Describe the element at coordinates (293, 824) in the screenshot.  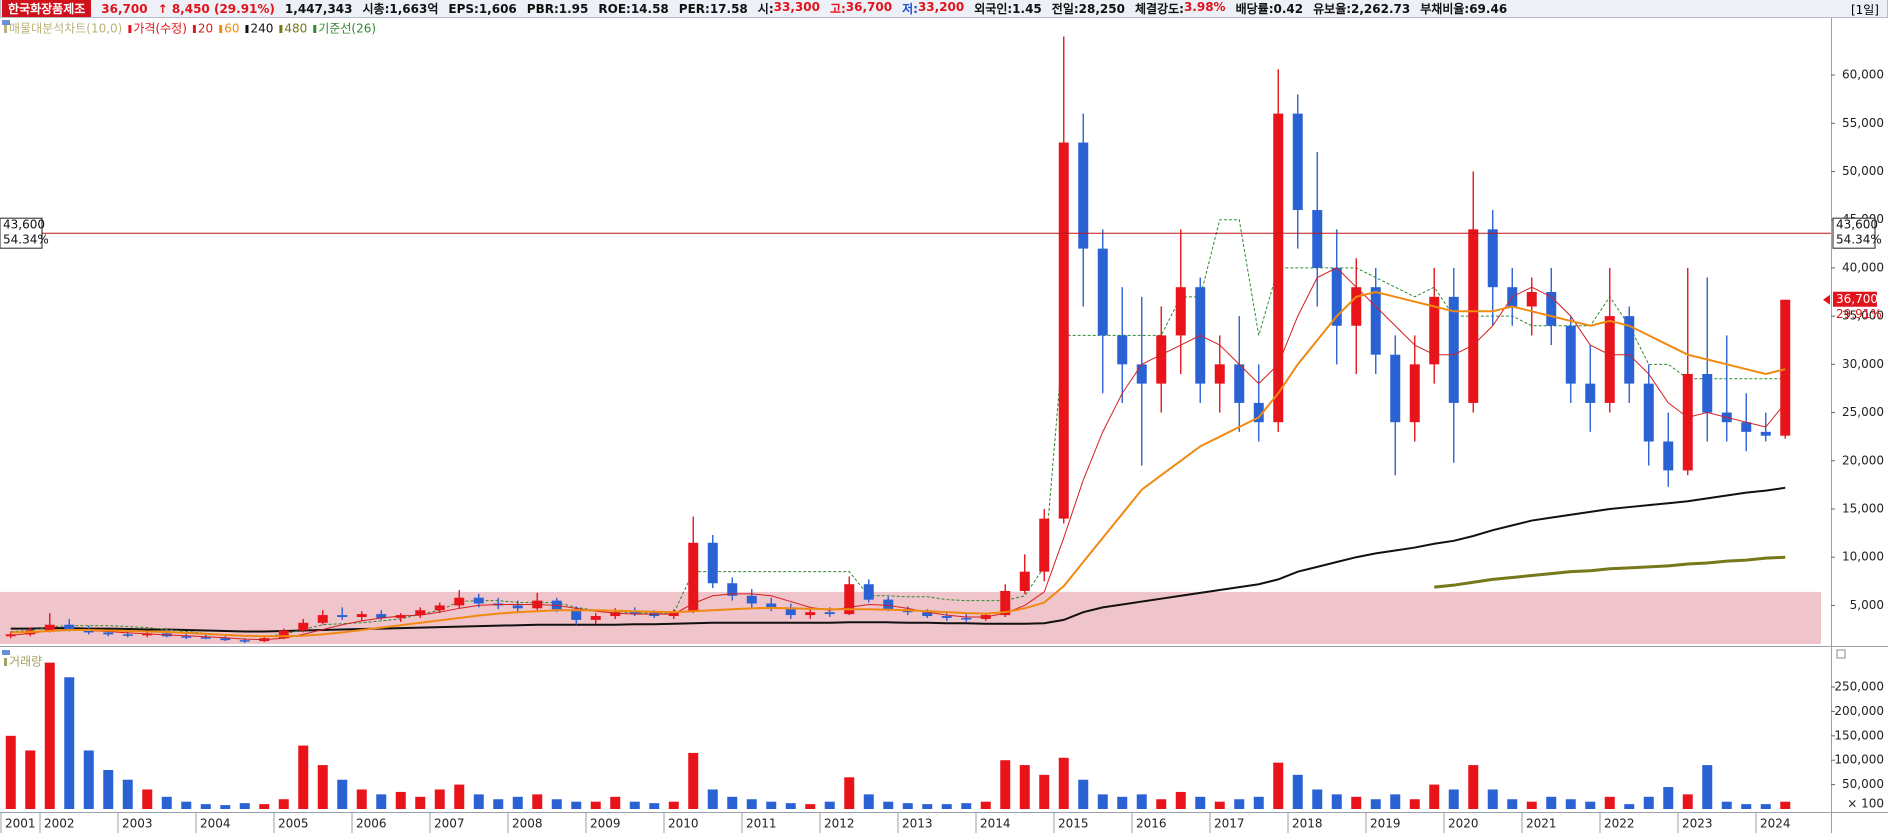
I see `x-tick-label: 2005` at that location.